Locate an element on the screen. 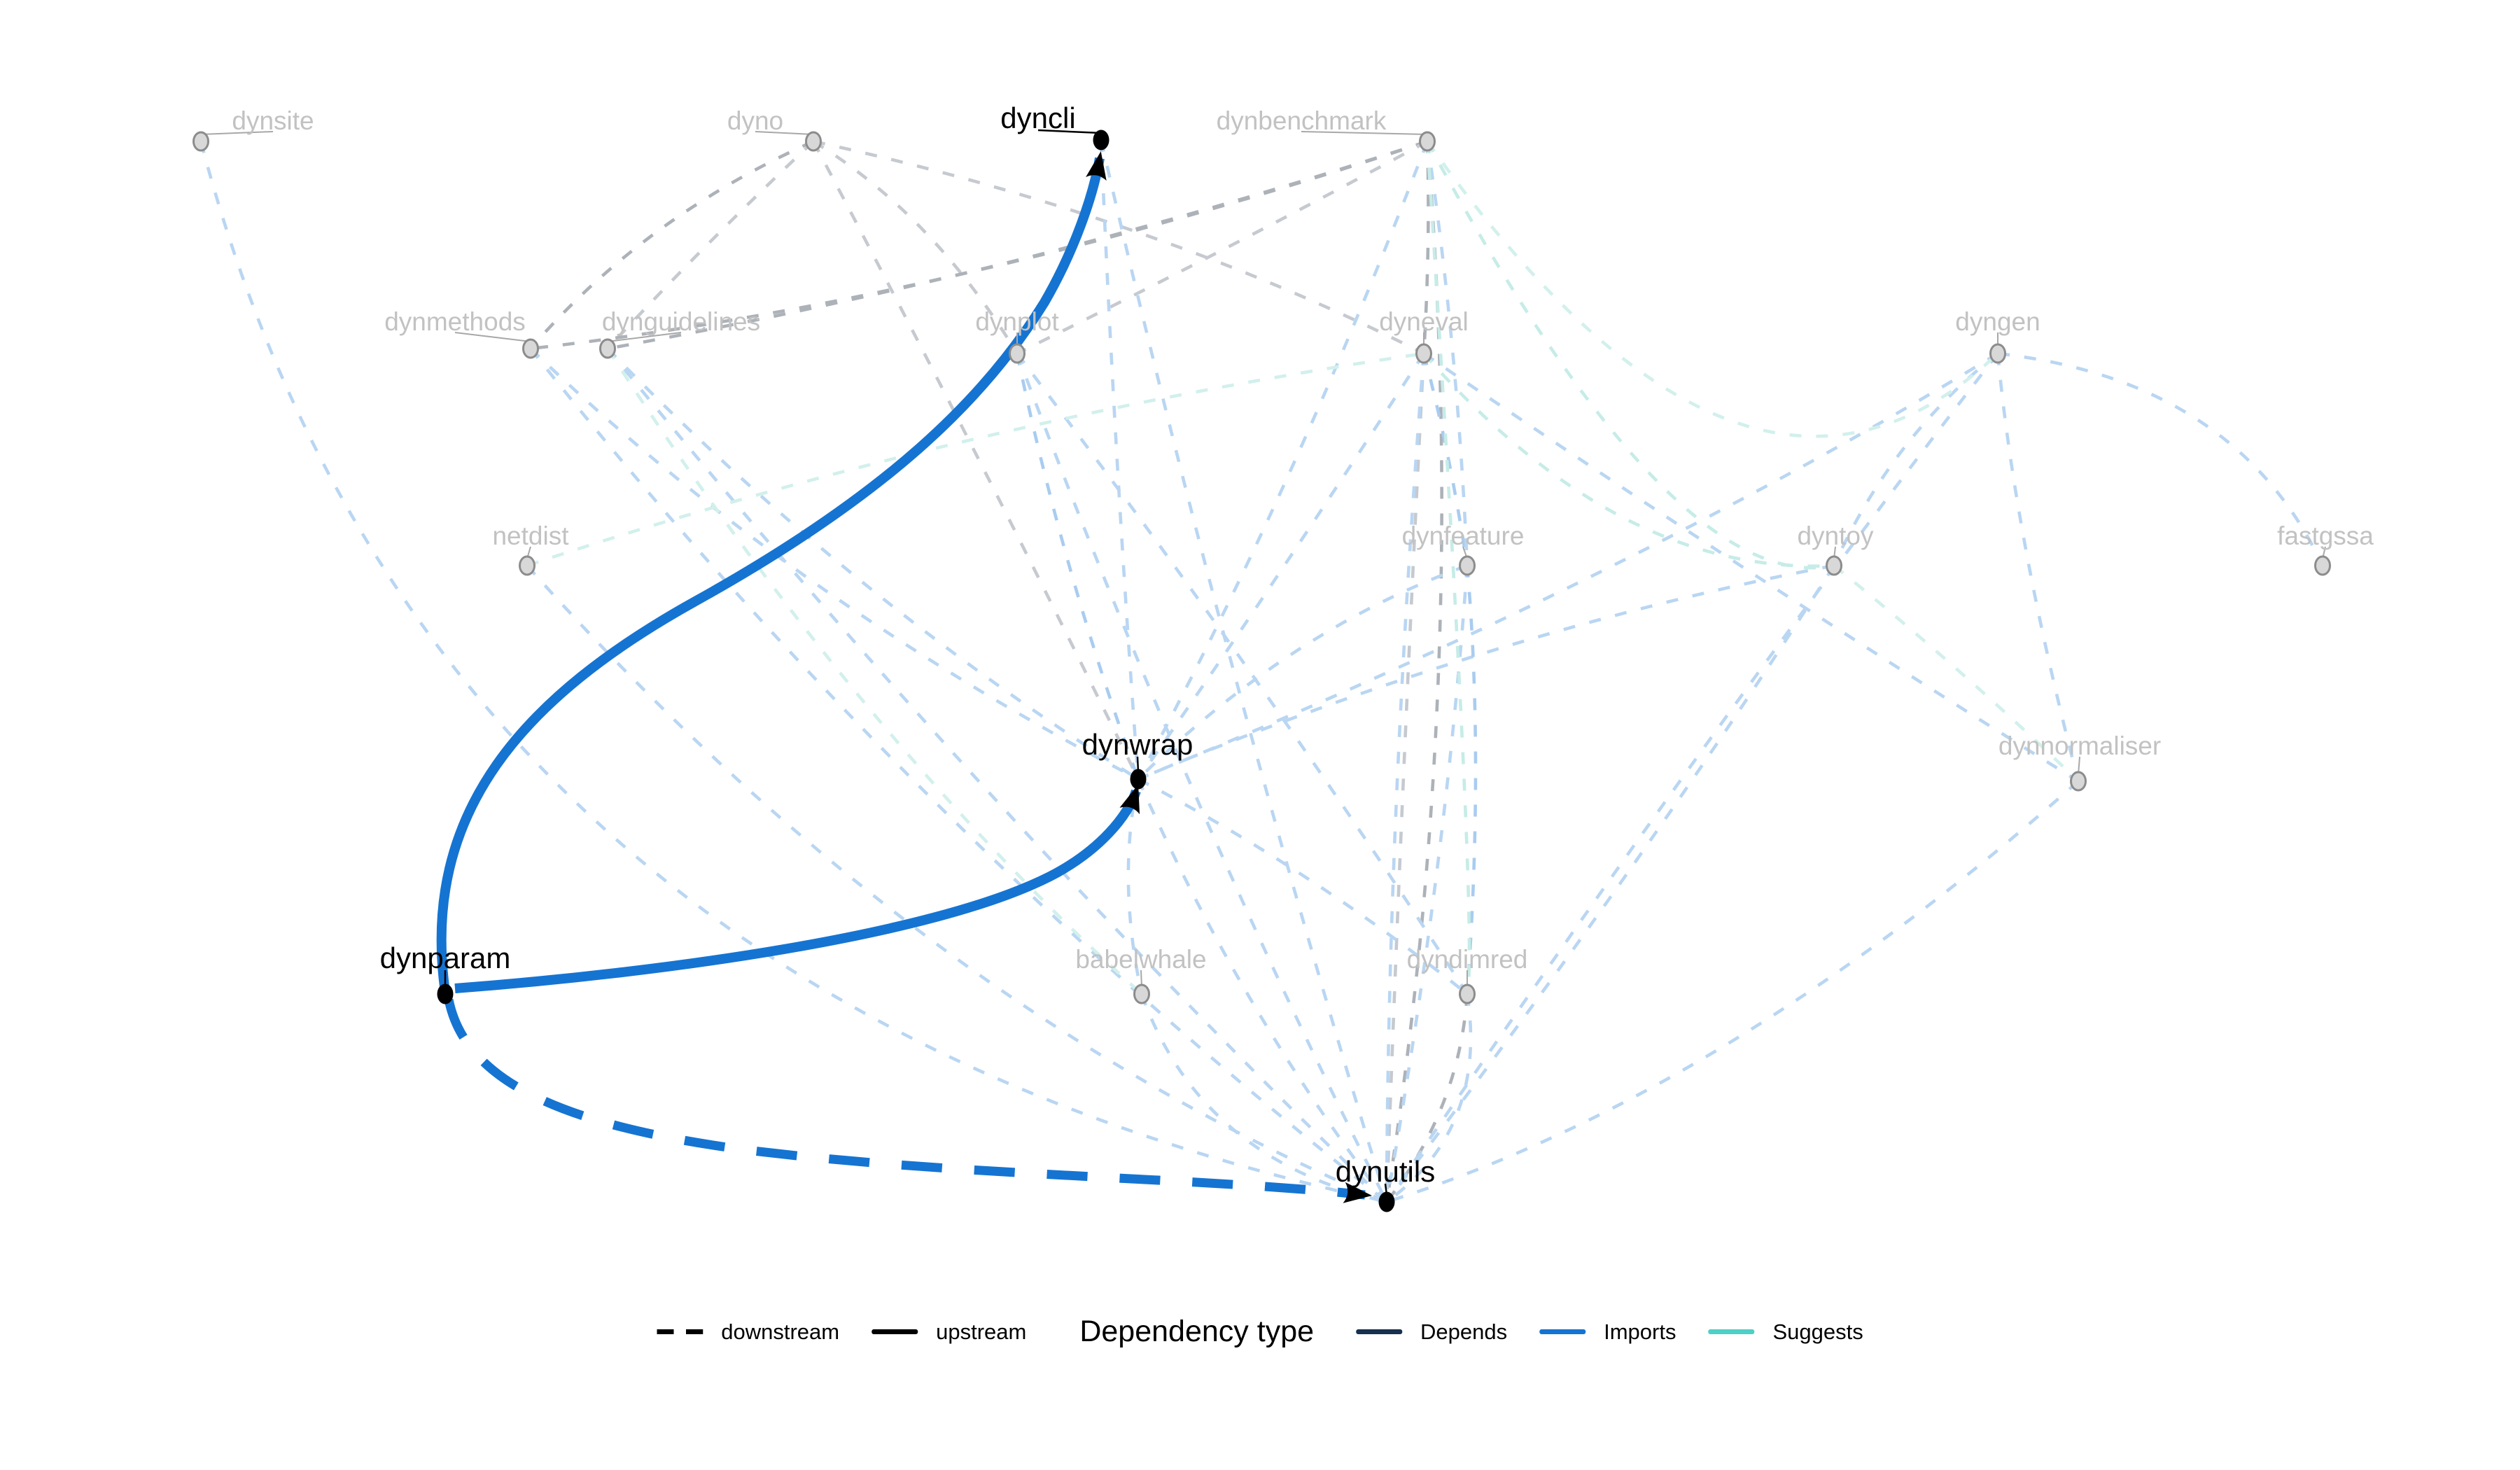 This screenshot has width=2520, height=1470. edge-netdist-dynutils is located at coordinates (956, 884).